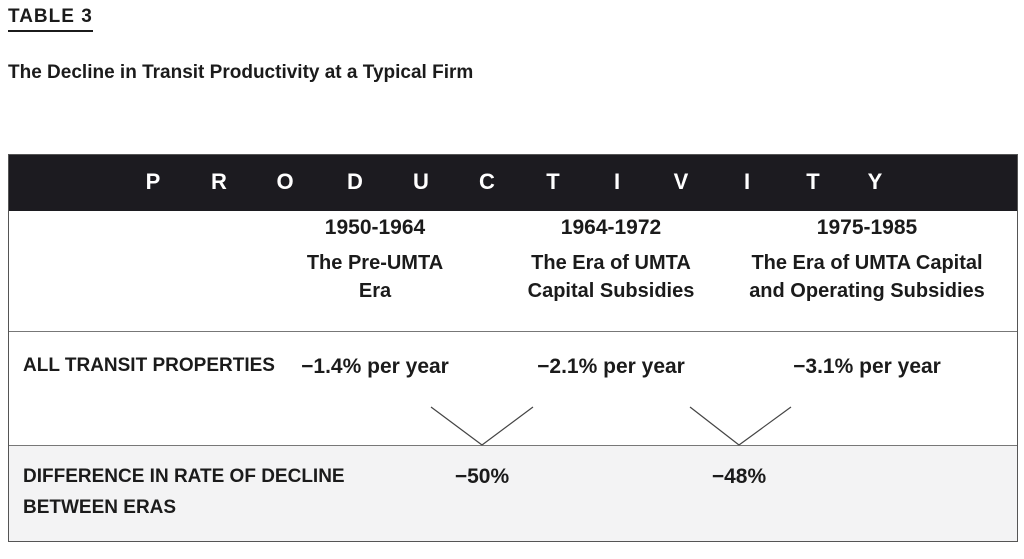 This screenshot has width=1024, height=559. I want to click on band-letter: Y, so click(875, 181).